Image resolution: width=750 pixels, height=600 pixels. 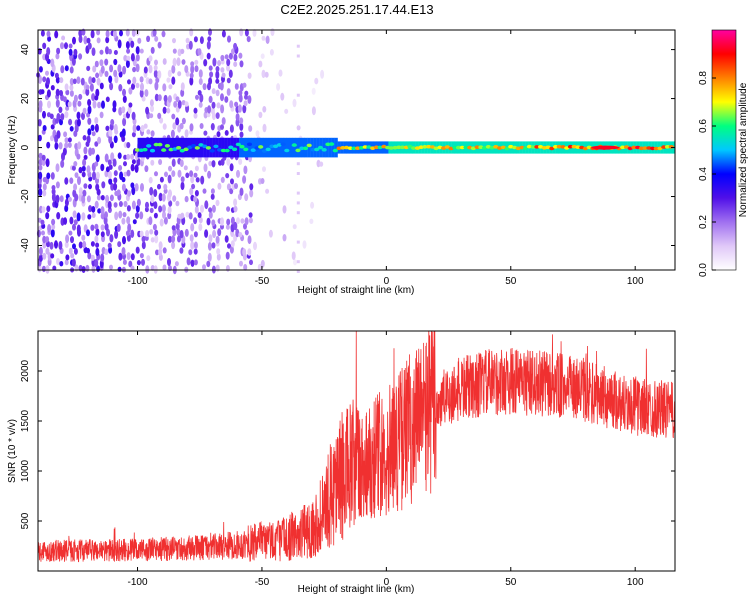 I want to click on snr-y-label: SNR (10 * v/v), so click(x=12, y=451).